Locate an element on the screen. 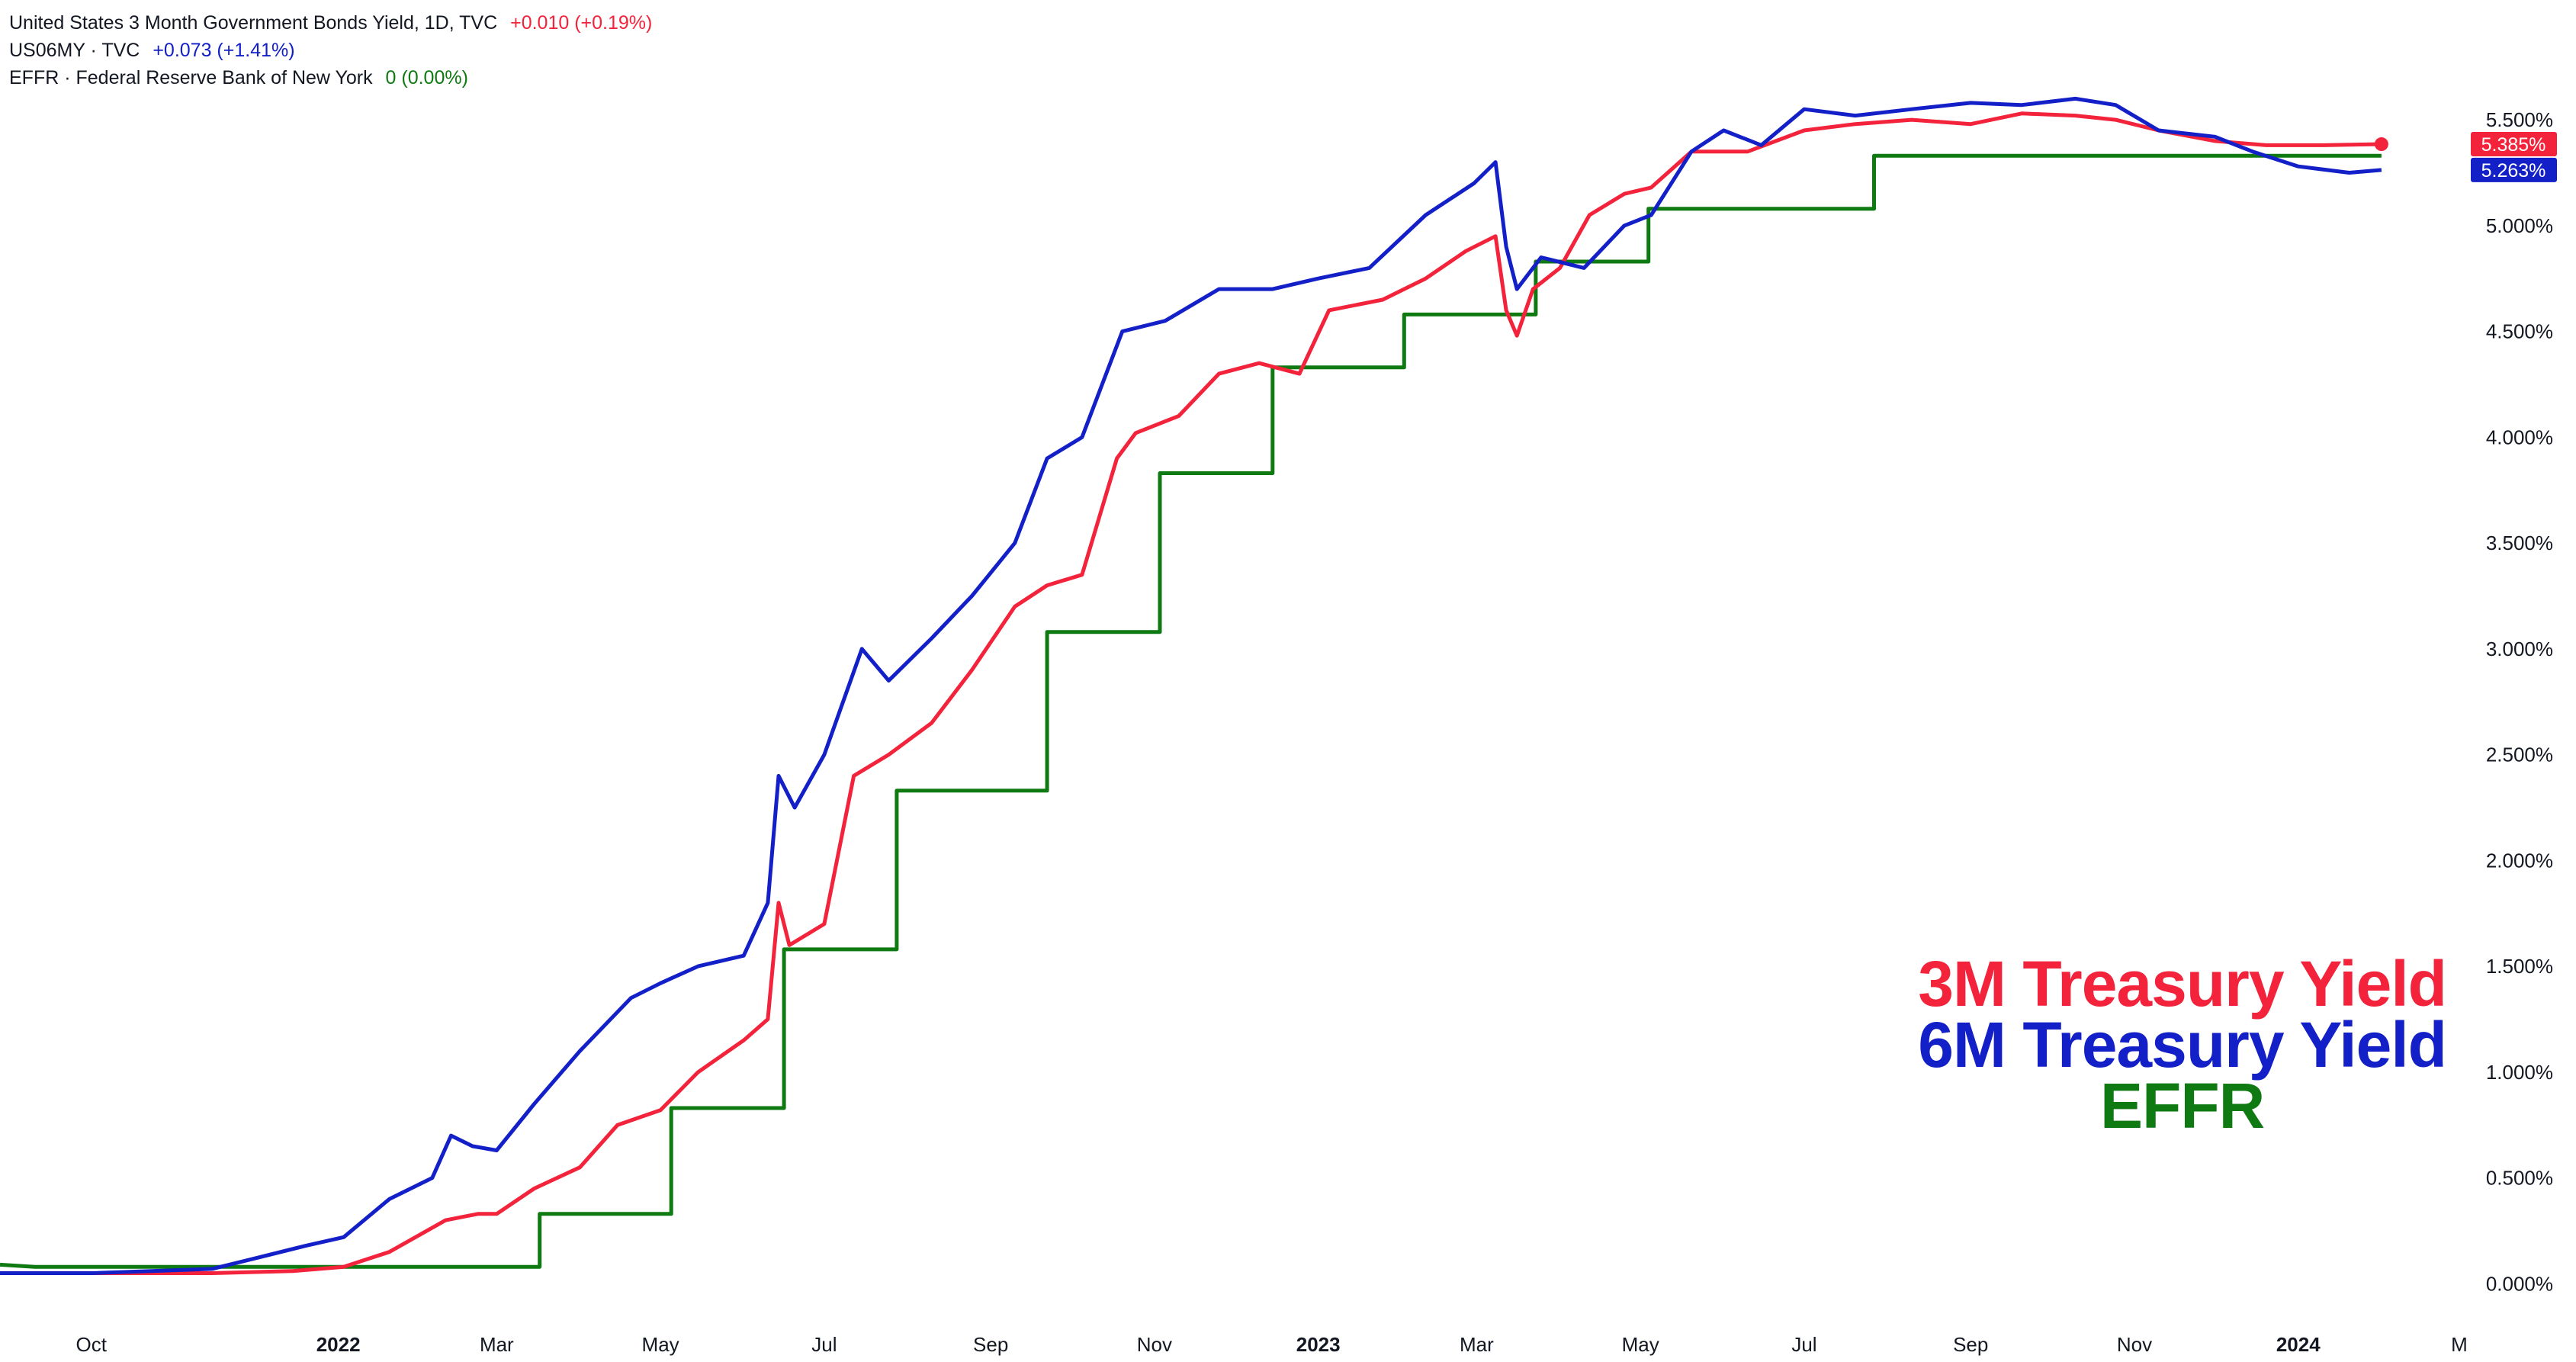  series-title-block: 3M Treasury Yield 6M Treasury Yield EFFR is located at coordinates (2182, 1045).